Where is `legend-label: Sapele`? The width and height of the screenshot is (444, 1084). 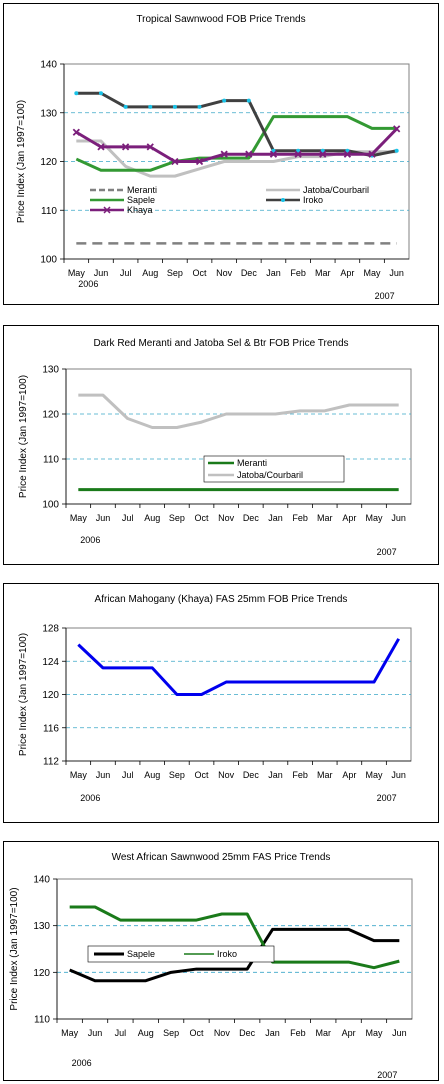
legend-label: Sapele is located at coordinates (141, 200).